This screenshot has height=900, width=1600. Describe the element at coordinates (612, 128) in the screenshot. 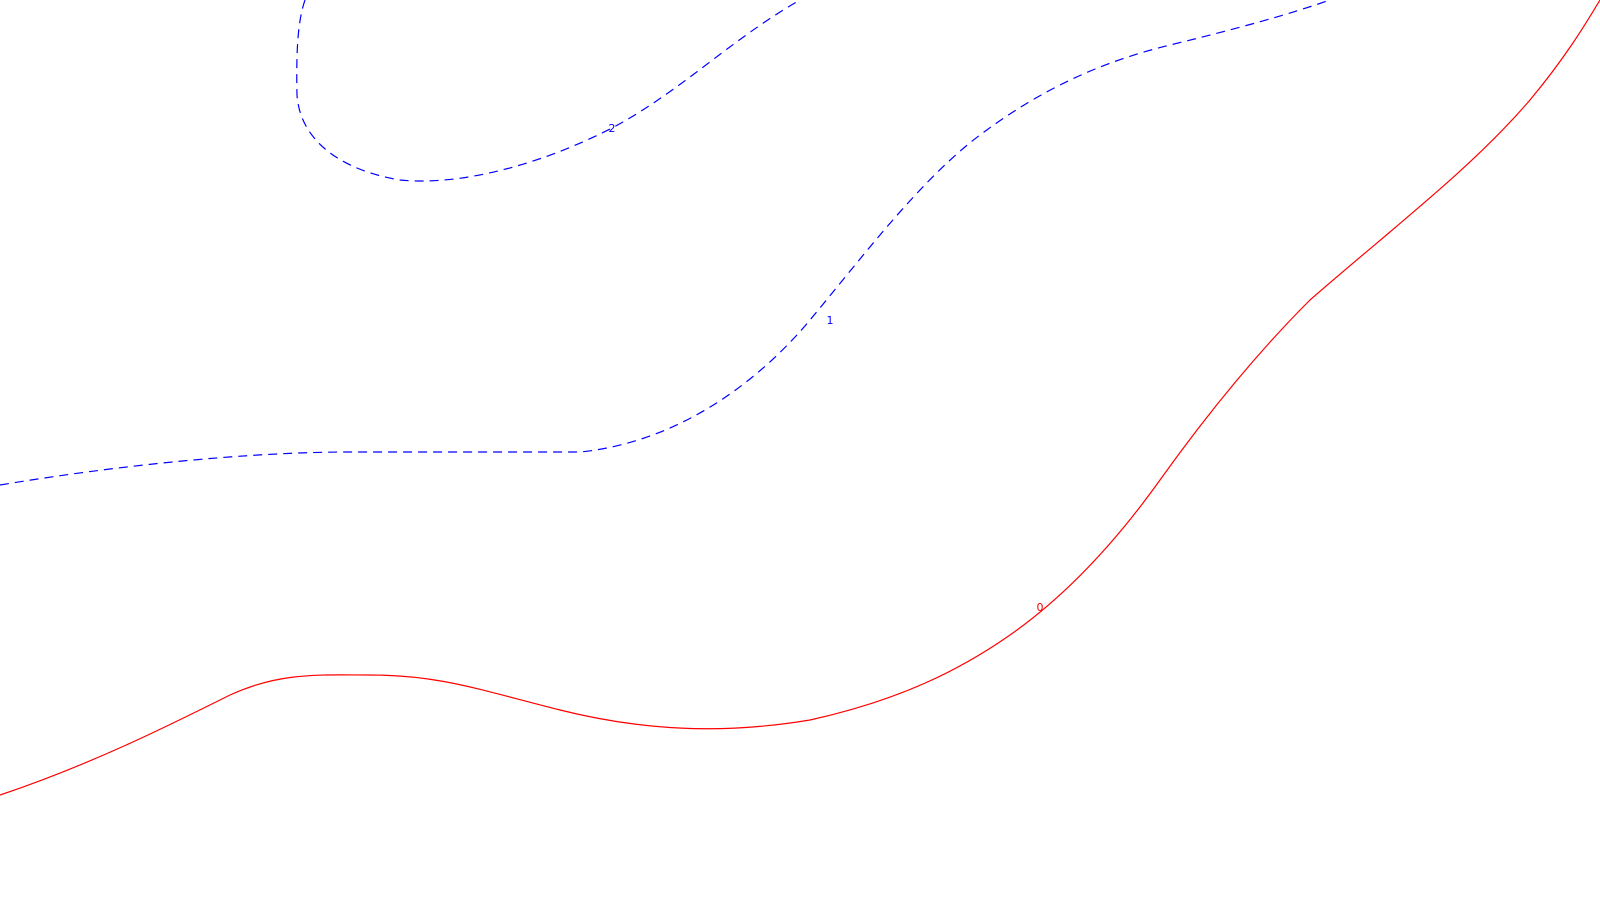

I see `contour-label-level-2: 2` at that location.